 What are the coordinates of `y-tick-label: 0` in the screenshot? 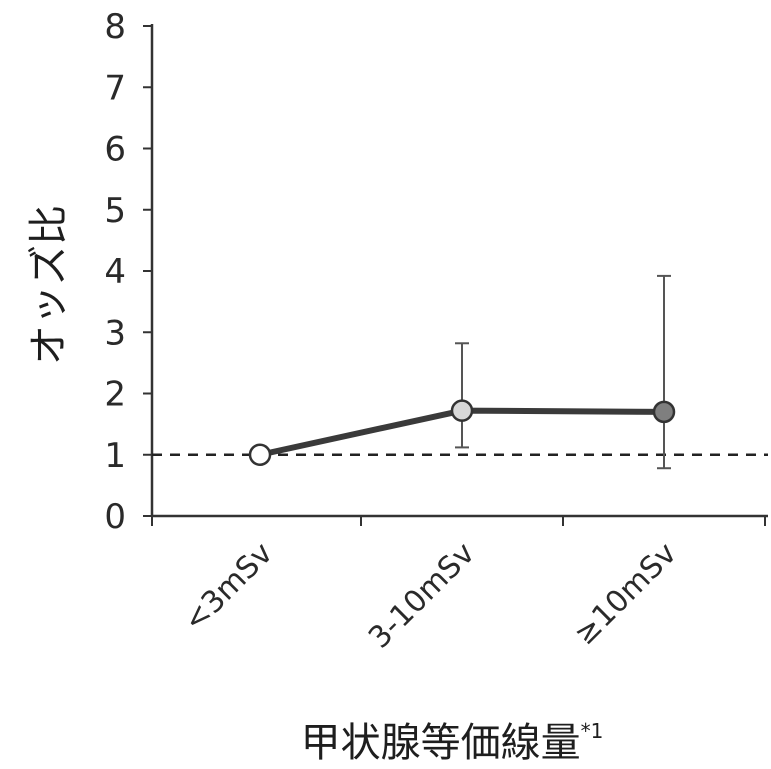 It's located at (115, 517).